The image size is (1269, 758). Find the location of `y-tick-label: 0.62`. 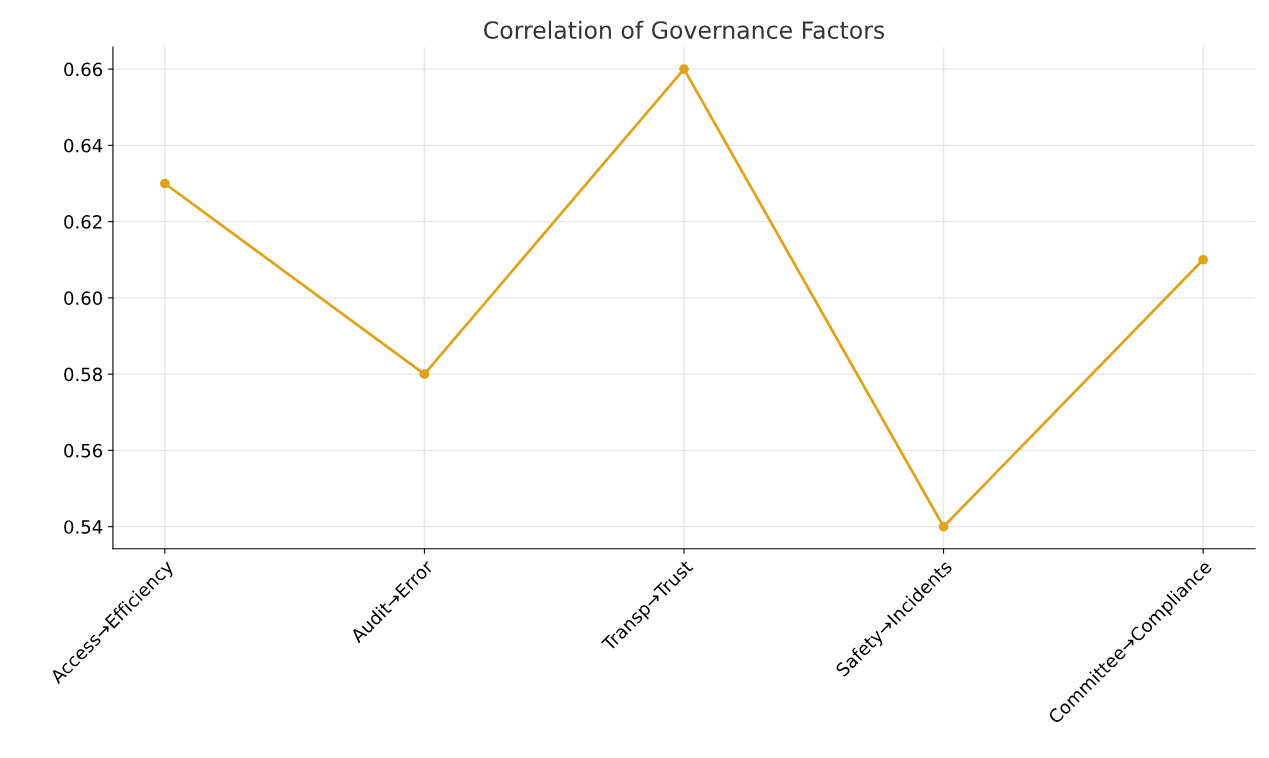

y-tick-label: 0.62 is located at coordinates (83, 222).